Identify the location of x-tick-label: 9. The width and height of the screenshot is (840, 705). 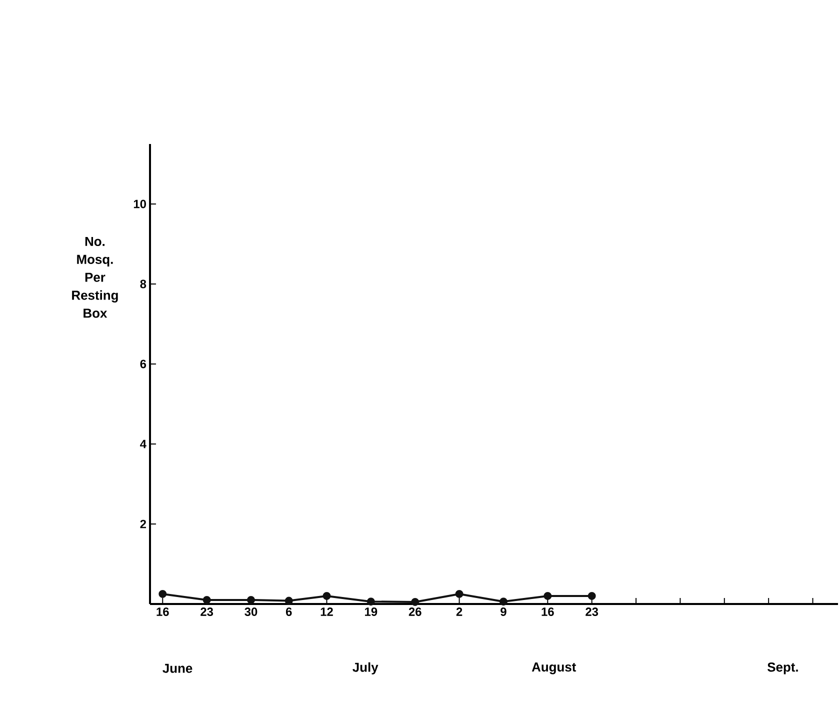
(503, 612).